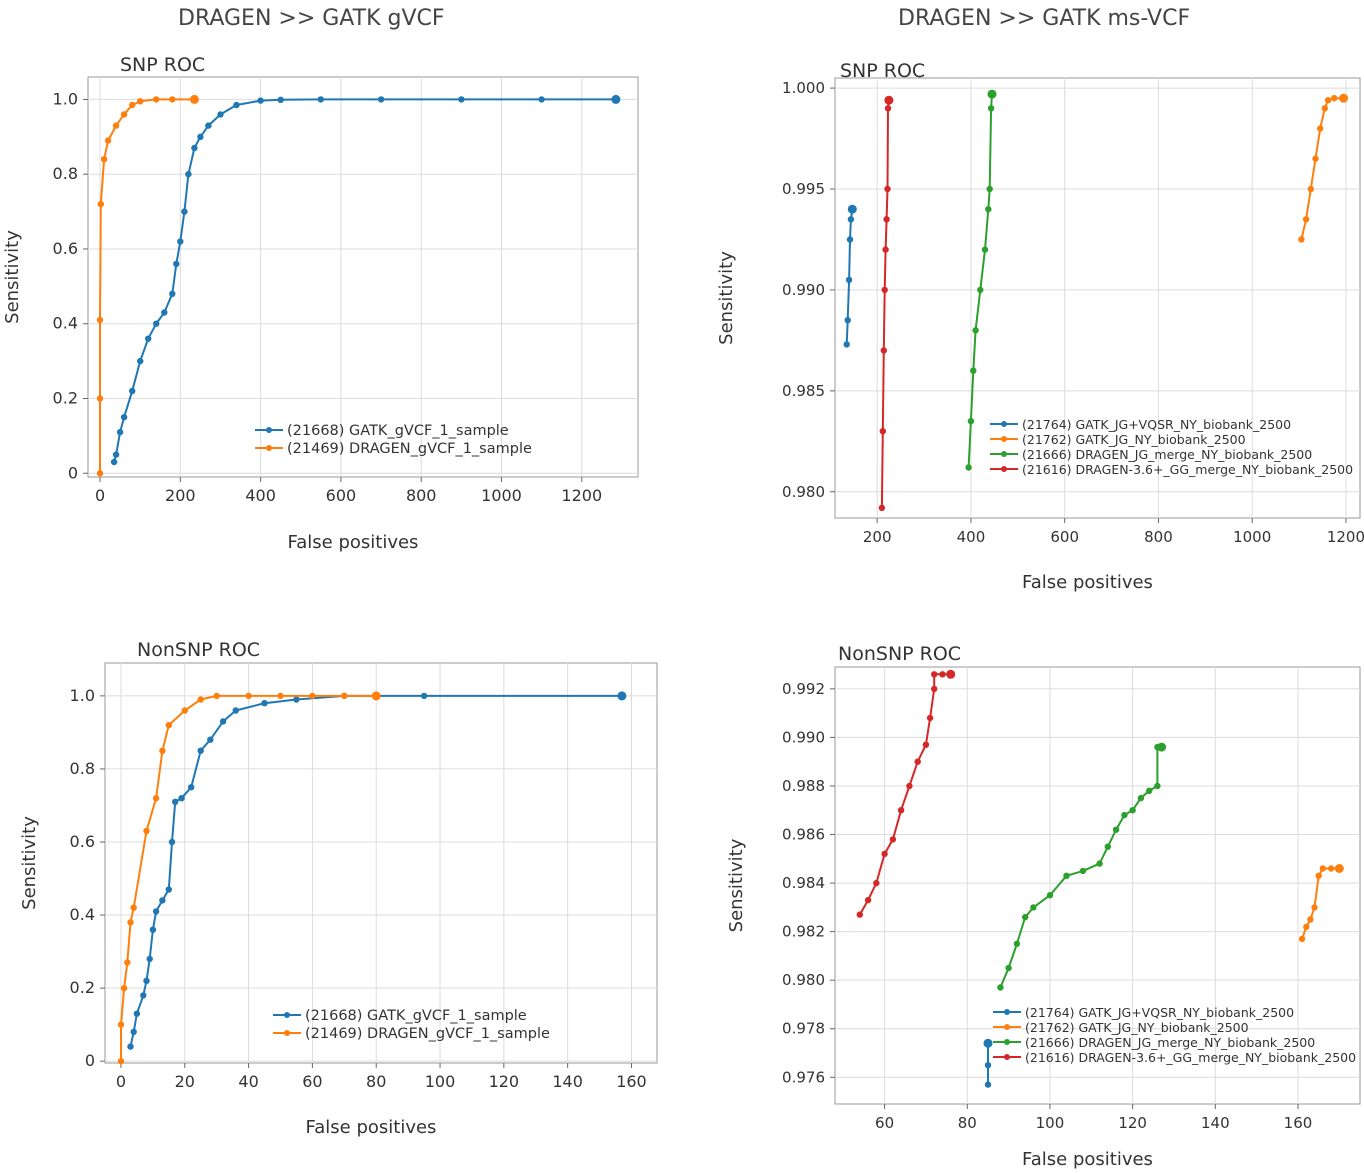  I want to click on y-tick-label: 0.984, so click(803, 883).